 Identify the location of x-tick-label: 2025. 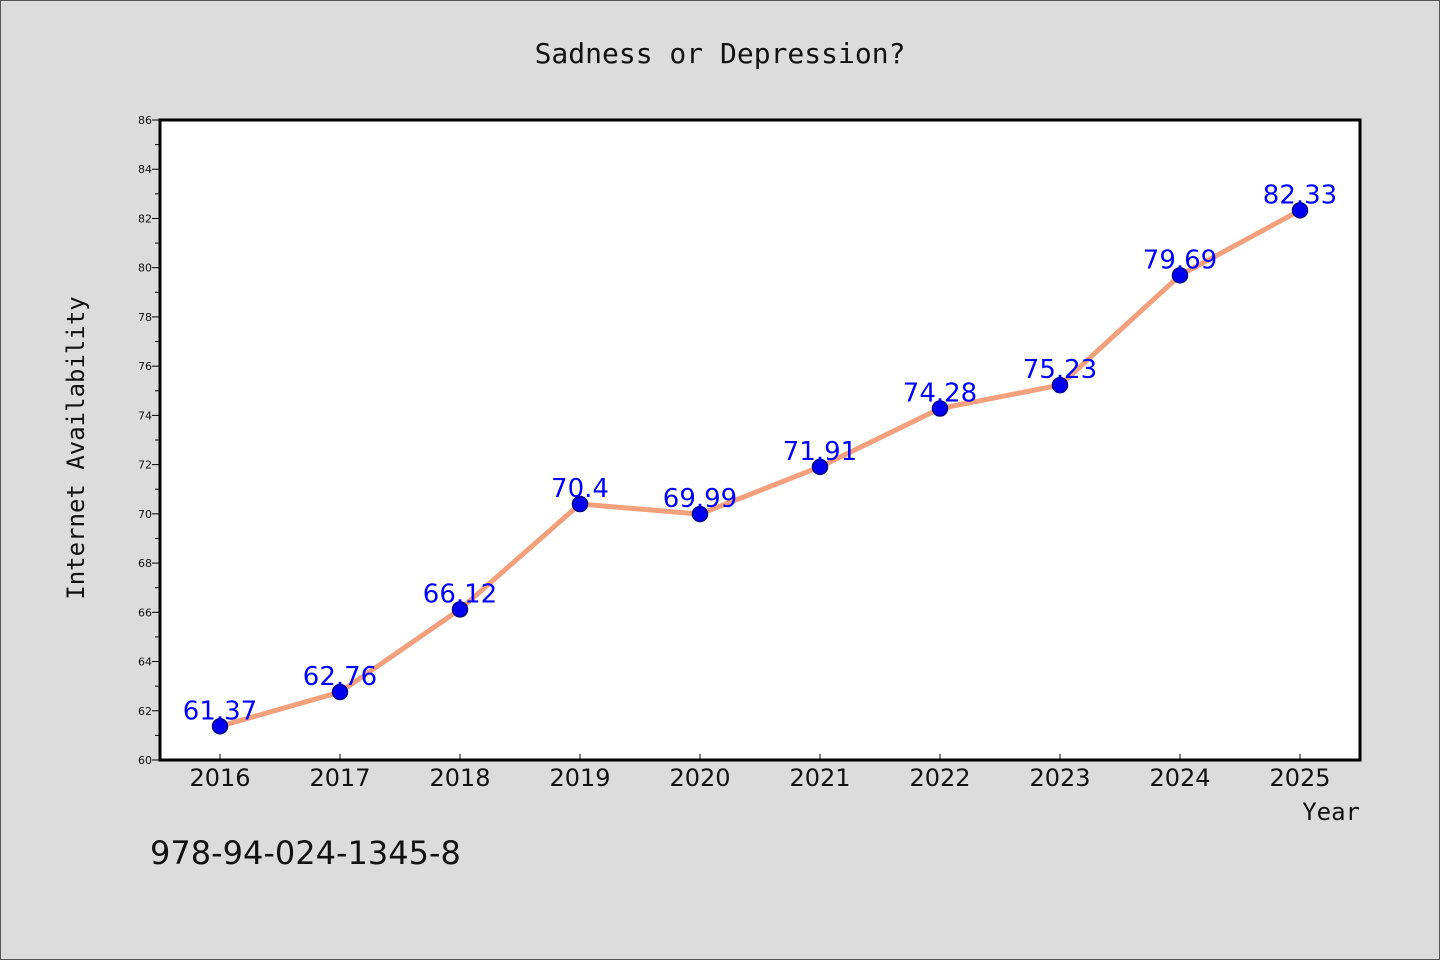
(1299, 778).